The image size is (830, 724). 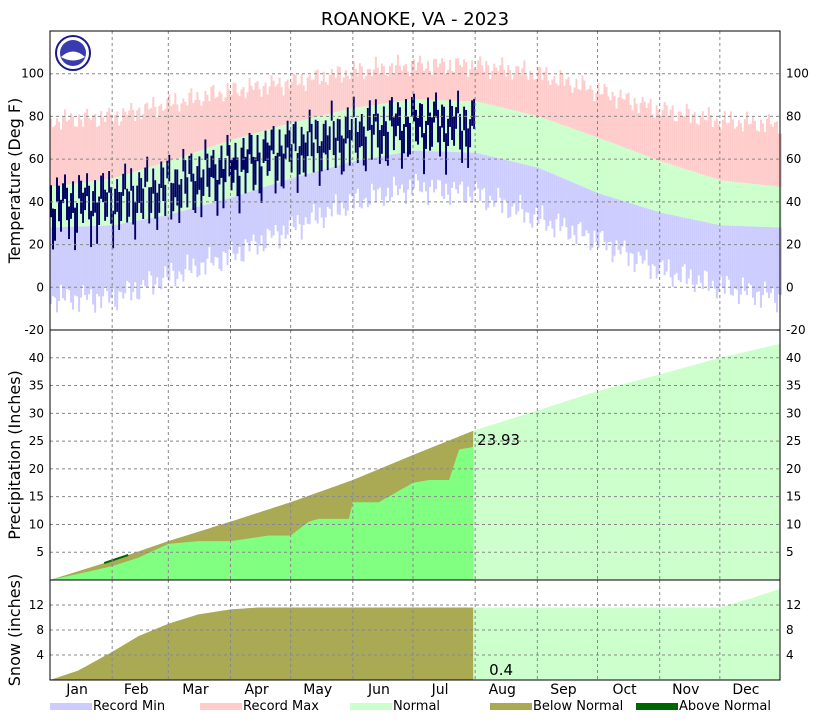 I want to click on y-tick-right: 12, so click(x=793, y=605).